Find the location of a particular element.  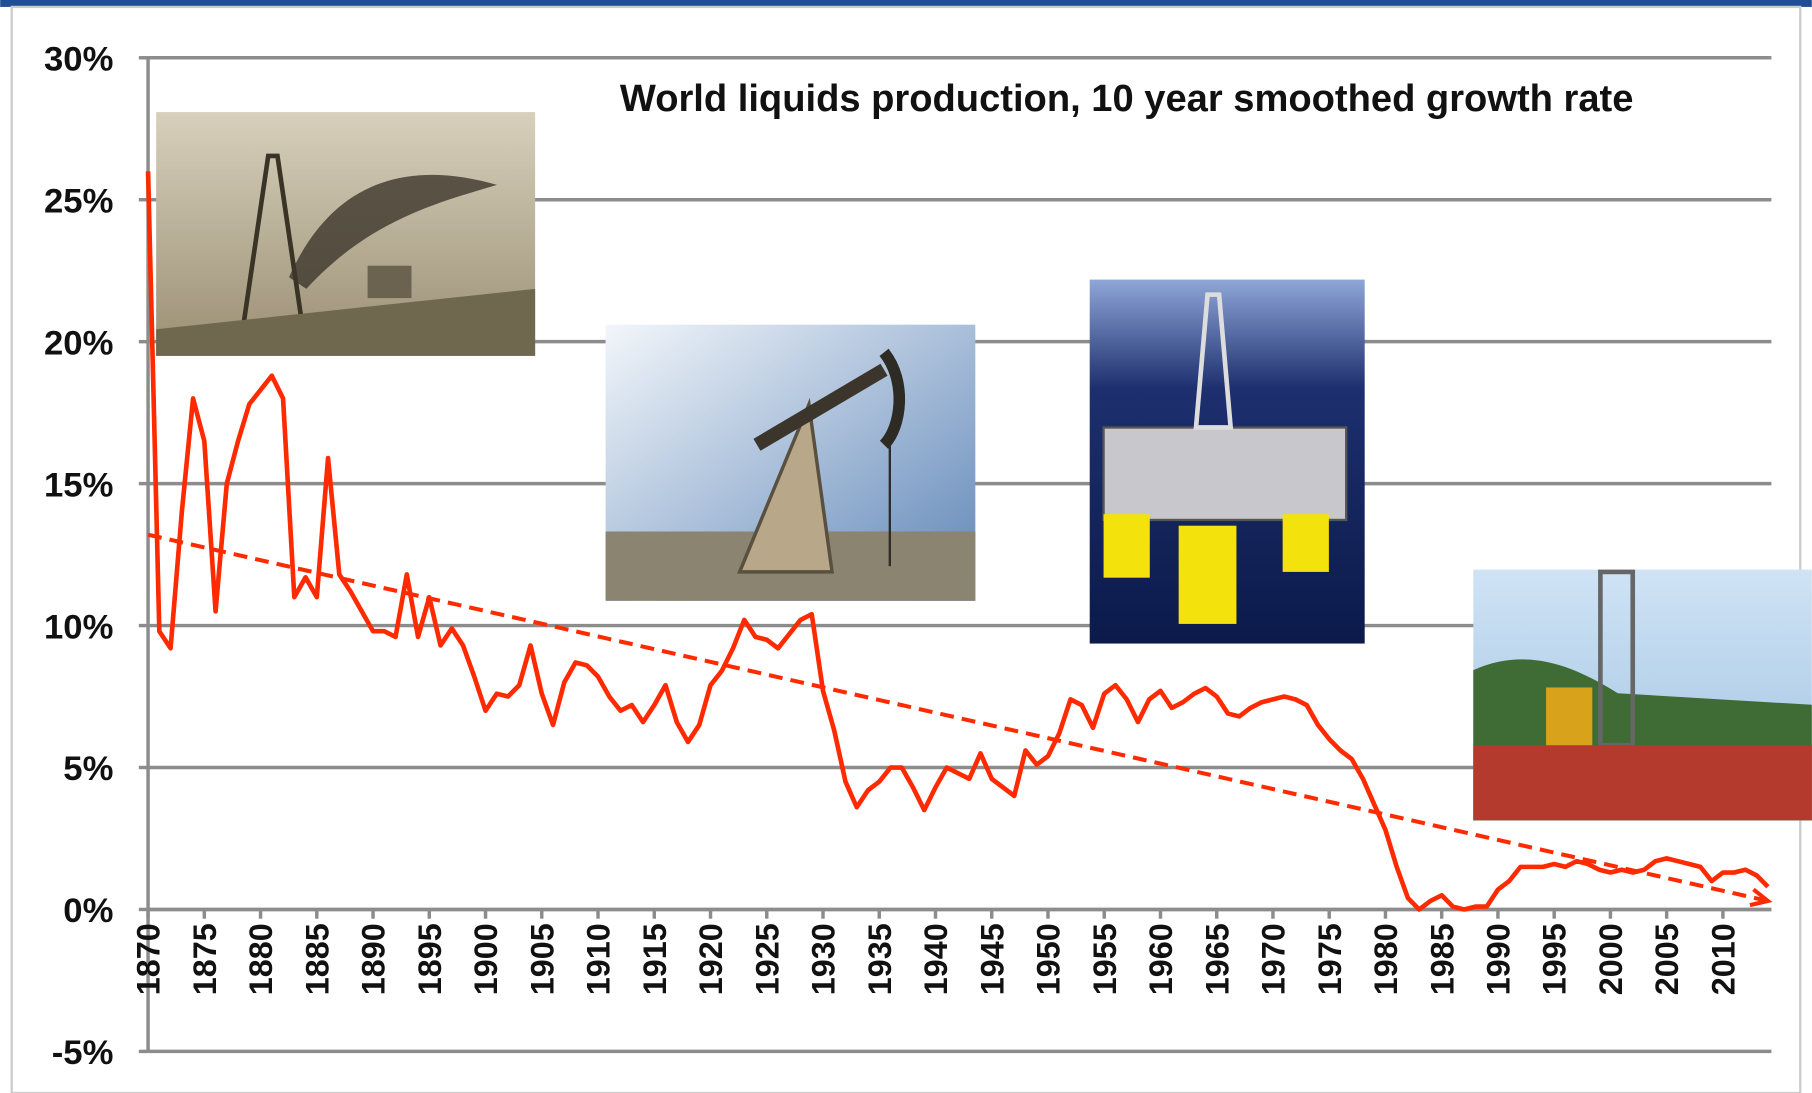

y-tick-label: 0% is located at coordinates (88, 911).